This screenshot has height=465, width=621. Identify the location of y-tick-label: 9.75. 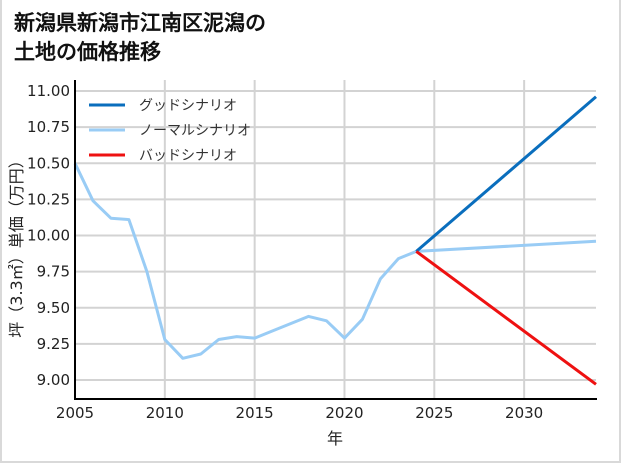
(53, 272).